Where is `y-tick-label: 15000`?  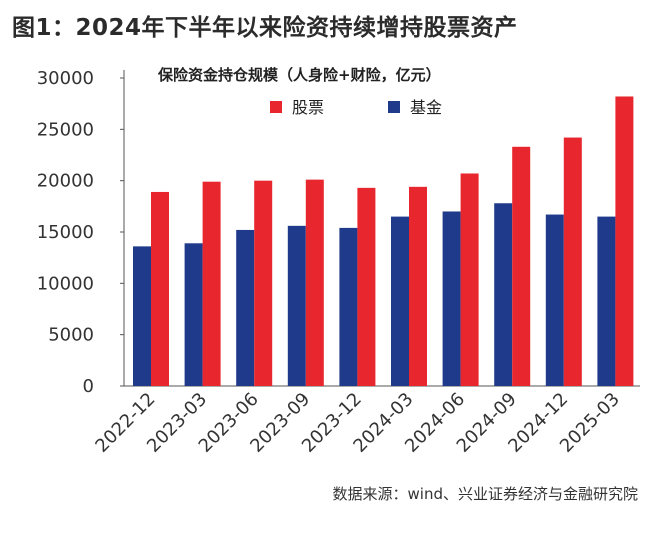 y-tick-label: 15000 is located at coordinates (65, 232).